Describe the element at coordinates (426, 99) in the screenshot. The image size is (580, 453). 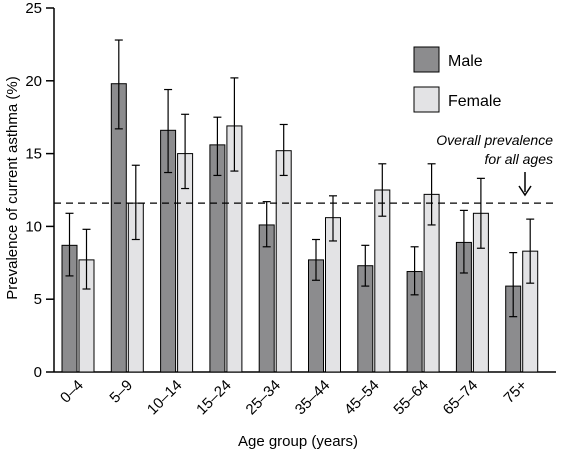
I see `legend-swatch-female` at that location.